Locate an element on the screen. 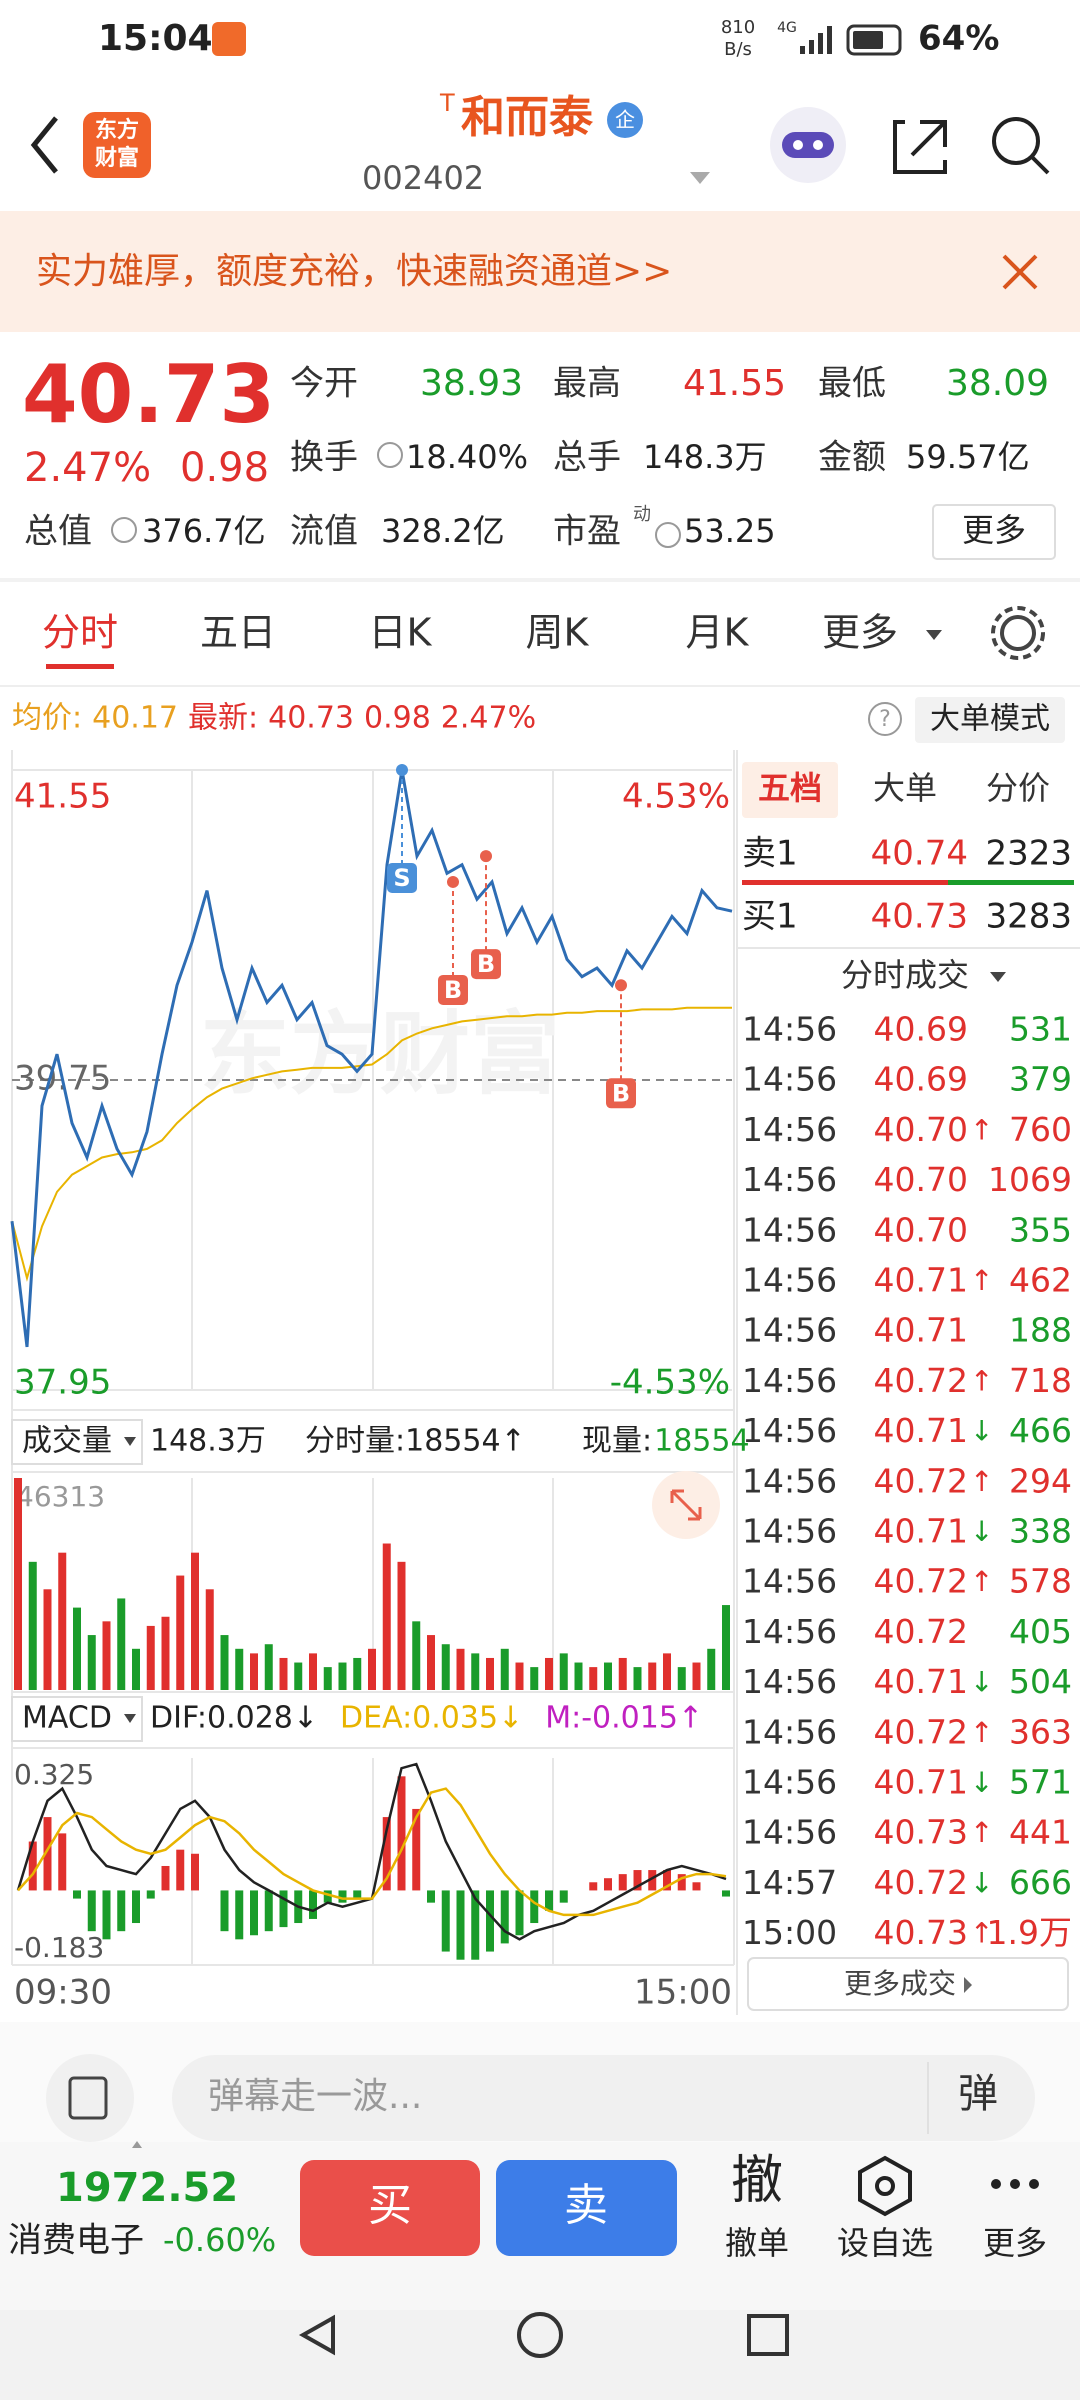  index-value: 1972.52 is located at coordinates (147, 2188).